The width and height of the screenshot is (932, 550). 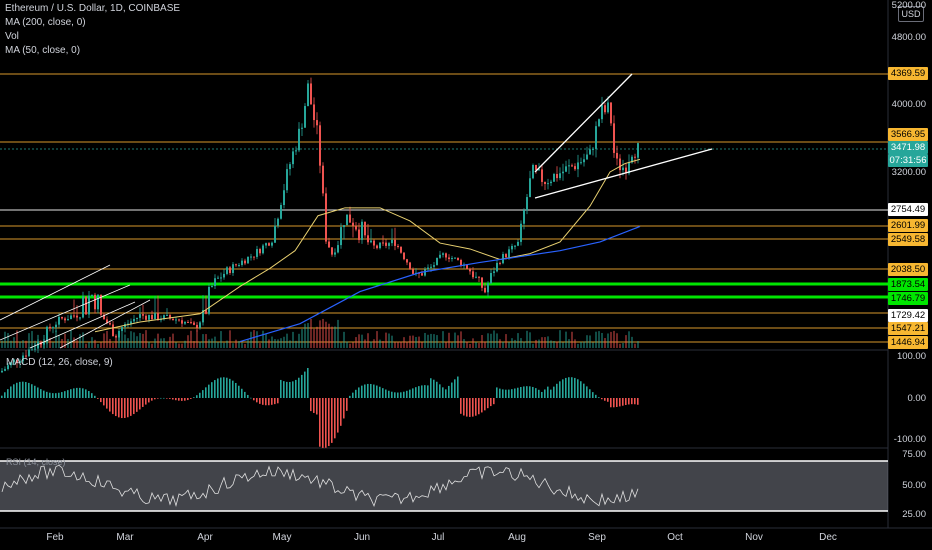 I want to click on macd-legend: MACD (12, 26, close, 9), so click(x=59, y=362).